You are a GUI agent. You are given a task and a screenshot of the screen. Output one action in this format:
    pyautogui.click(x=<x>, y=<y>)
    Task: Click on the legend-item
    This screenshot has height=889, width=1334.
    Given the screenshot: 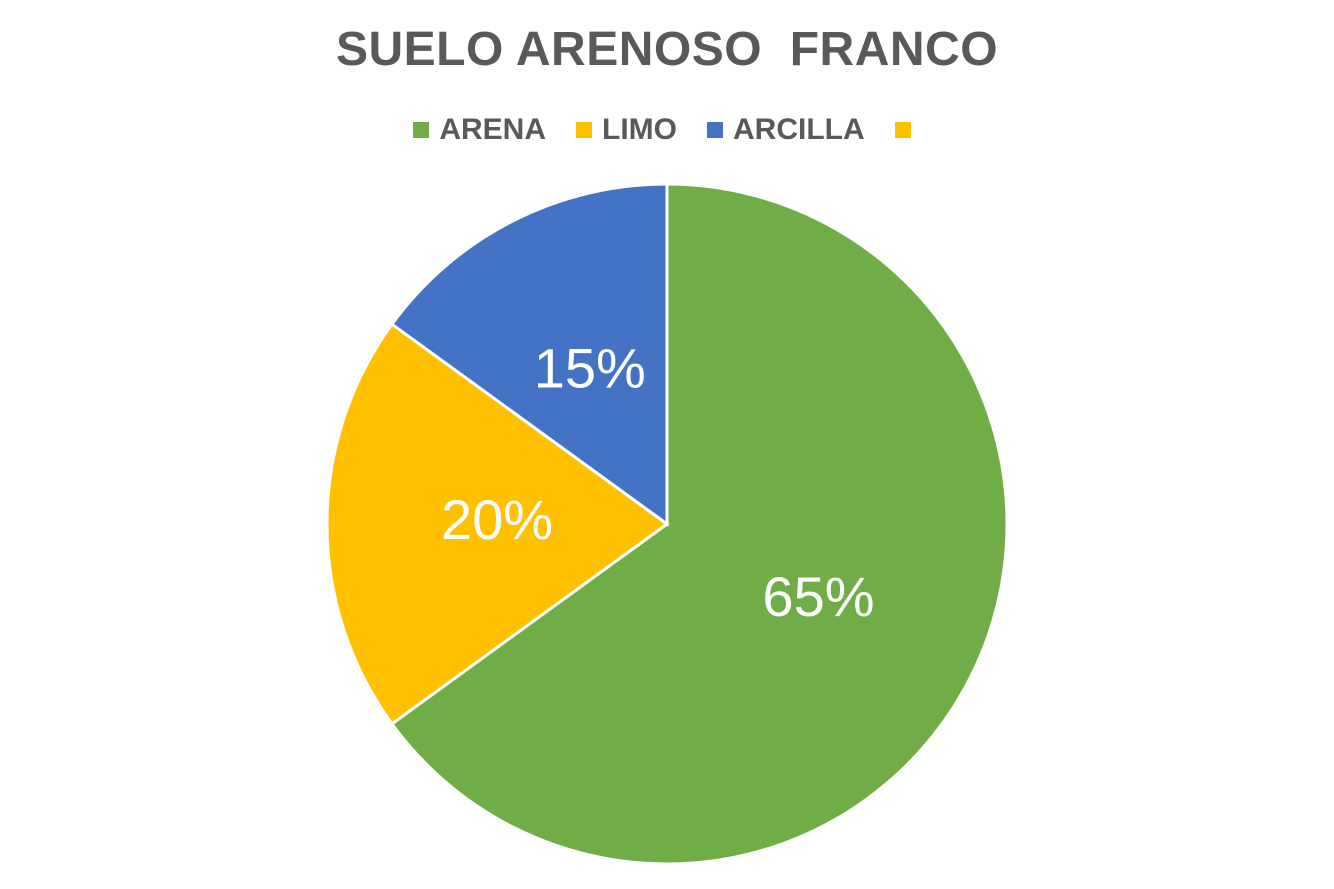 What is the action you would take?
    pyautogui.click(x=907, y=130)
    